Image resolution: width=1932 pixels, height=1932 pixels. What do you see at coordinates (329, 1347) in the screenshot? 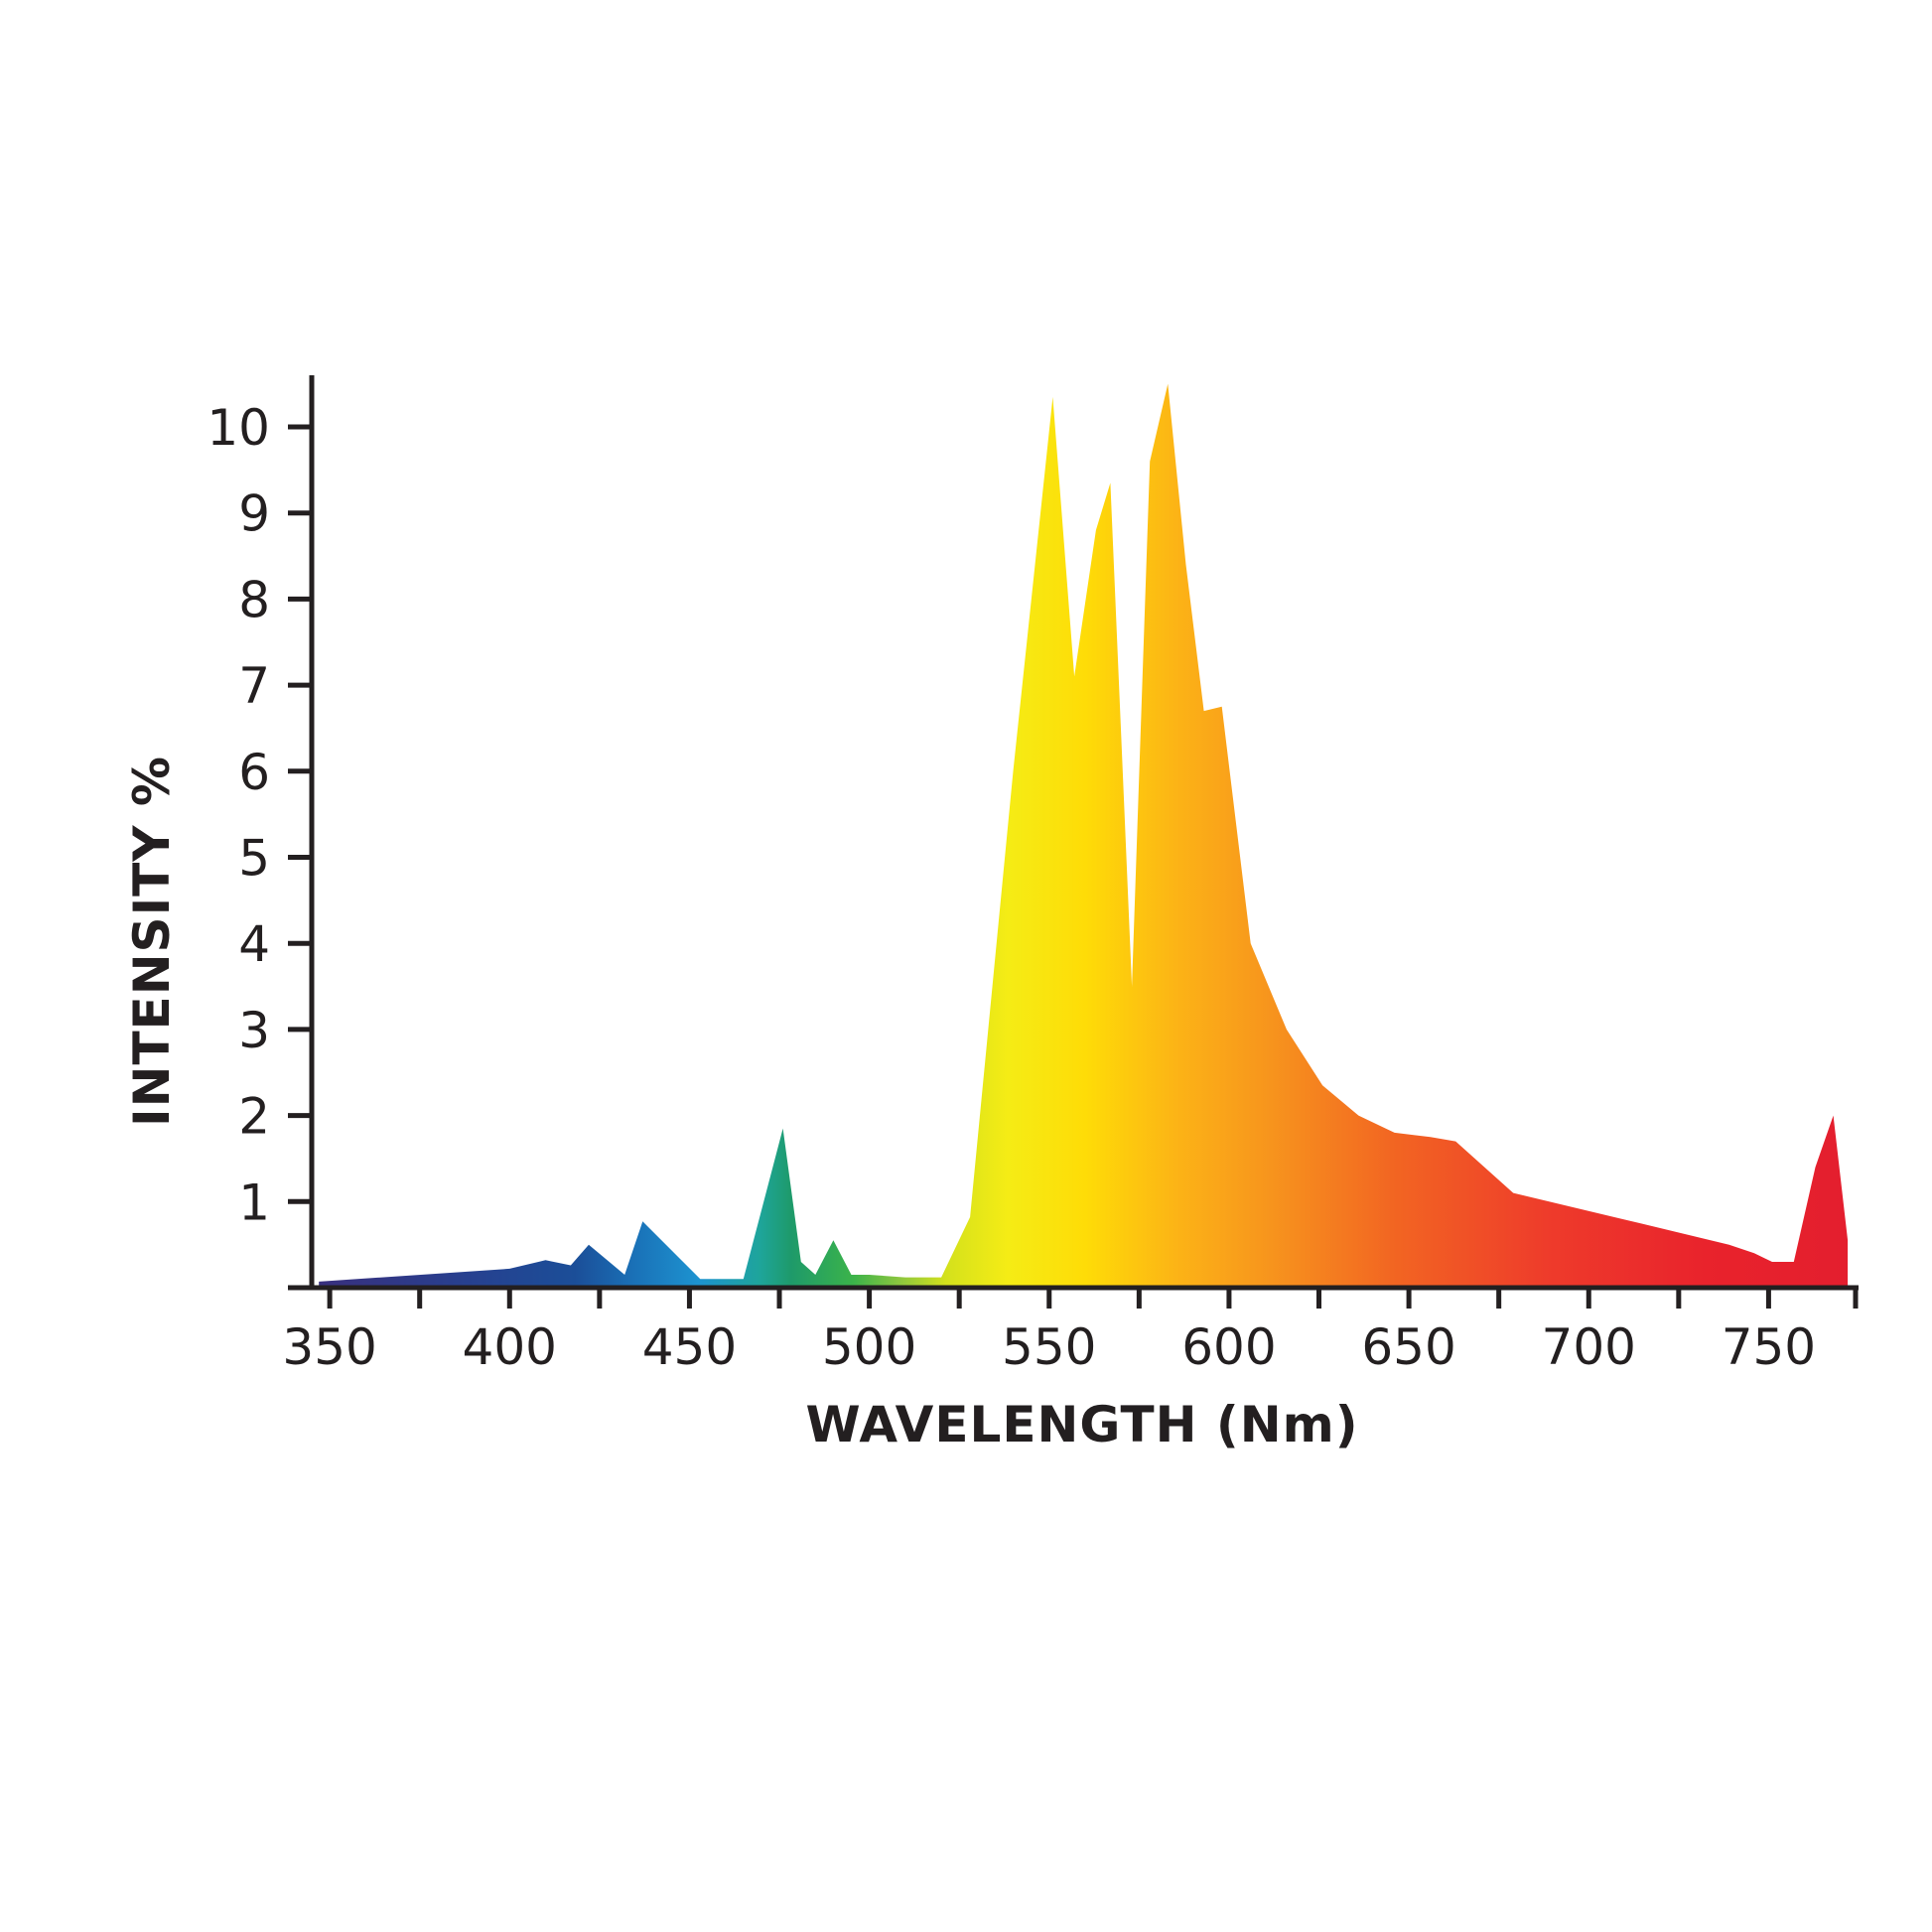
I see `x-tick-label: 350` at bounding box center [329, 1347].